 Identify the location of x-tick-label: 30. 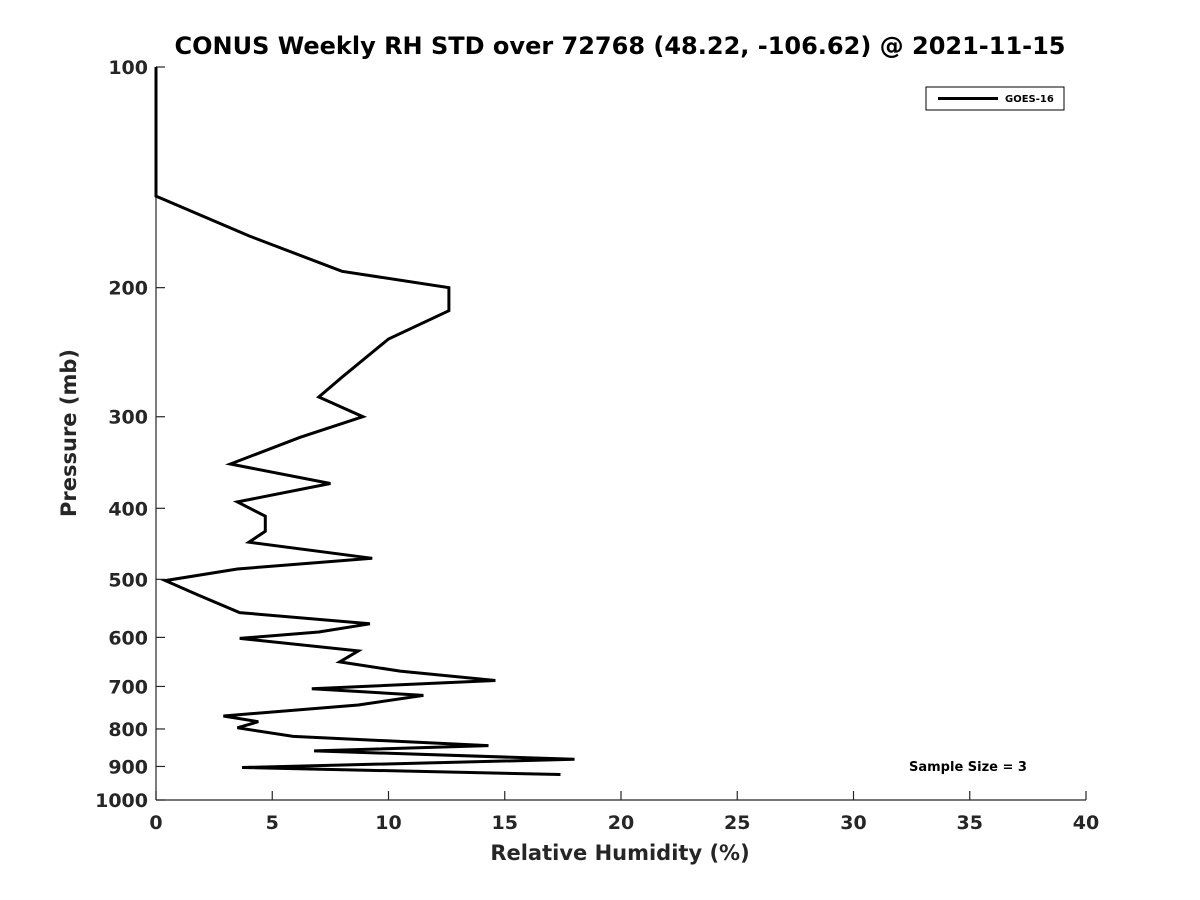
(853, 823).